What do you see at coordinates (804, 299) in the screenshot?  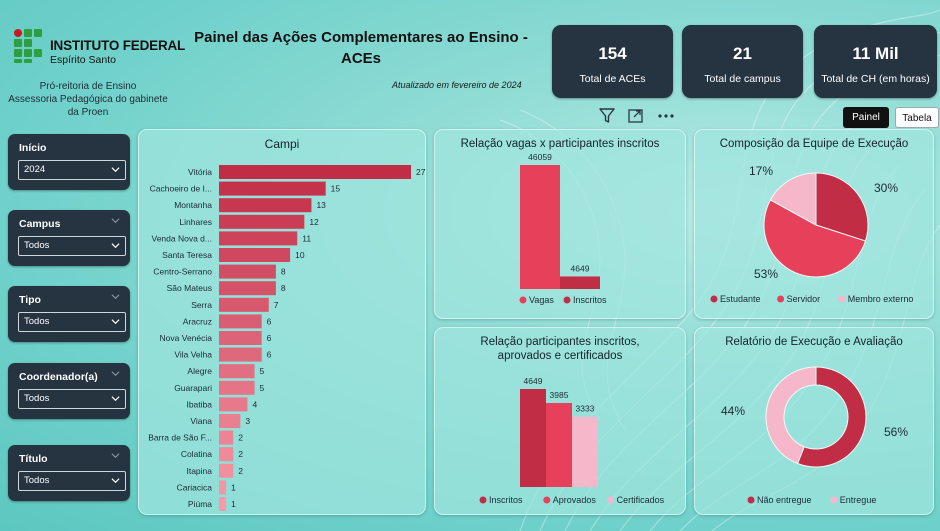 I see `legend-label: Servidor` at bounding box center [804, 299].